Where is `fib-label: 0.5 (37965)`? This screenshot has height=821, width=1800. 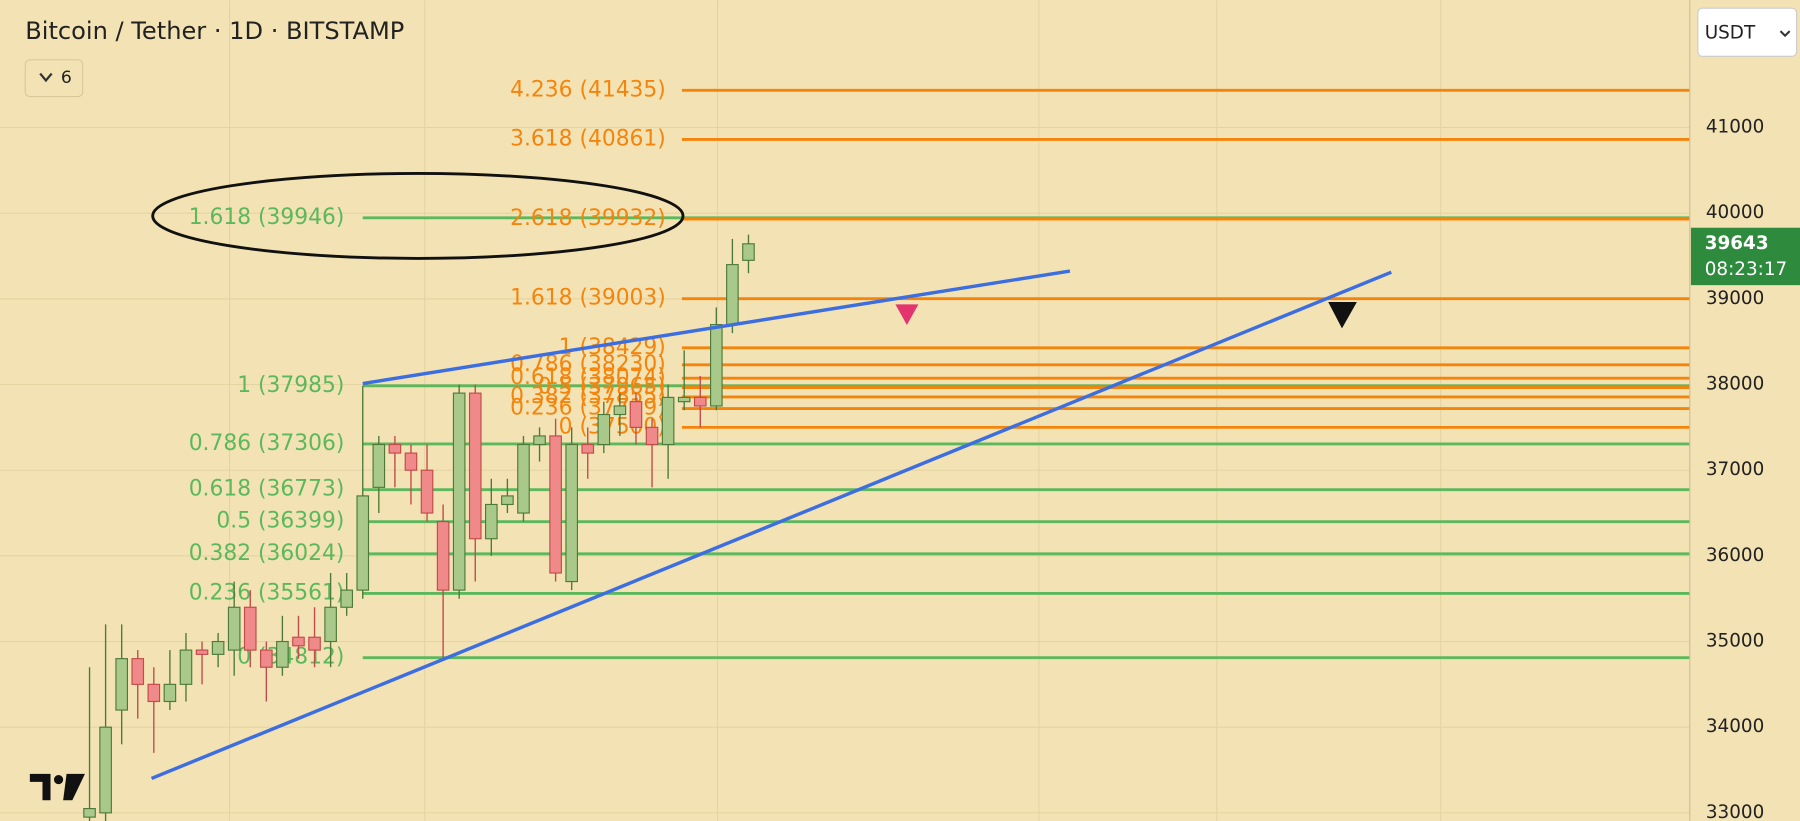 fib-label: 0.5 (37965) is located at coordinates (602, 387).